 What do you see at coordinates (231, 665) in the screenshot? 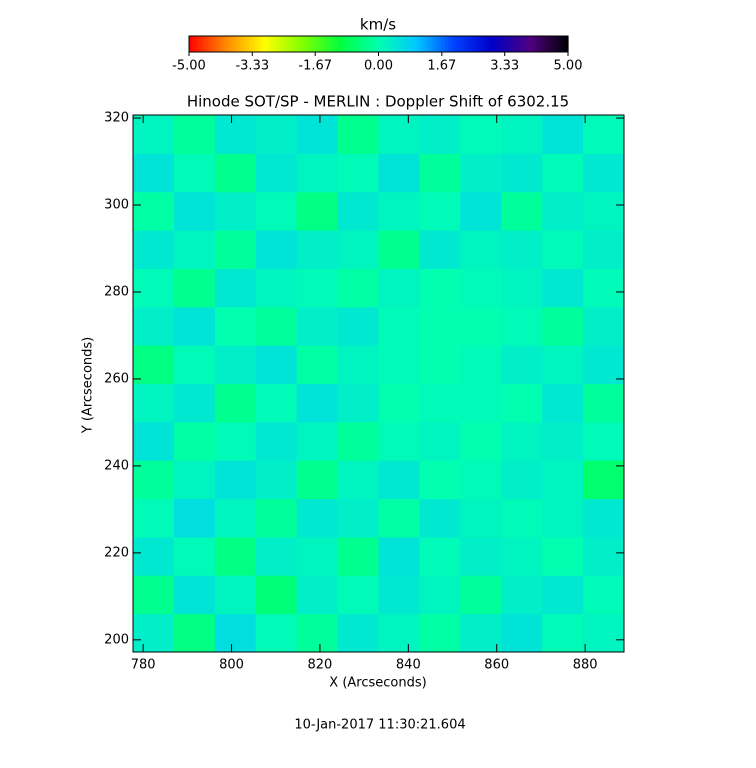
I see `x-tick-label: 800` at bounding box center [231, 665].